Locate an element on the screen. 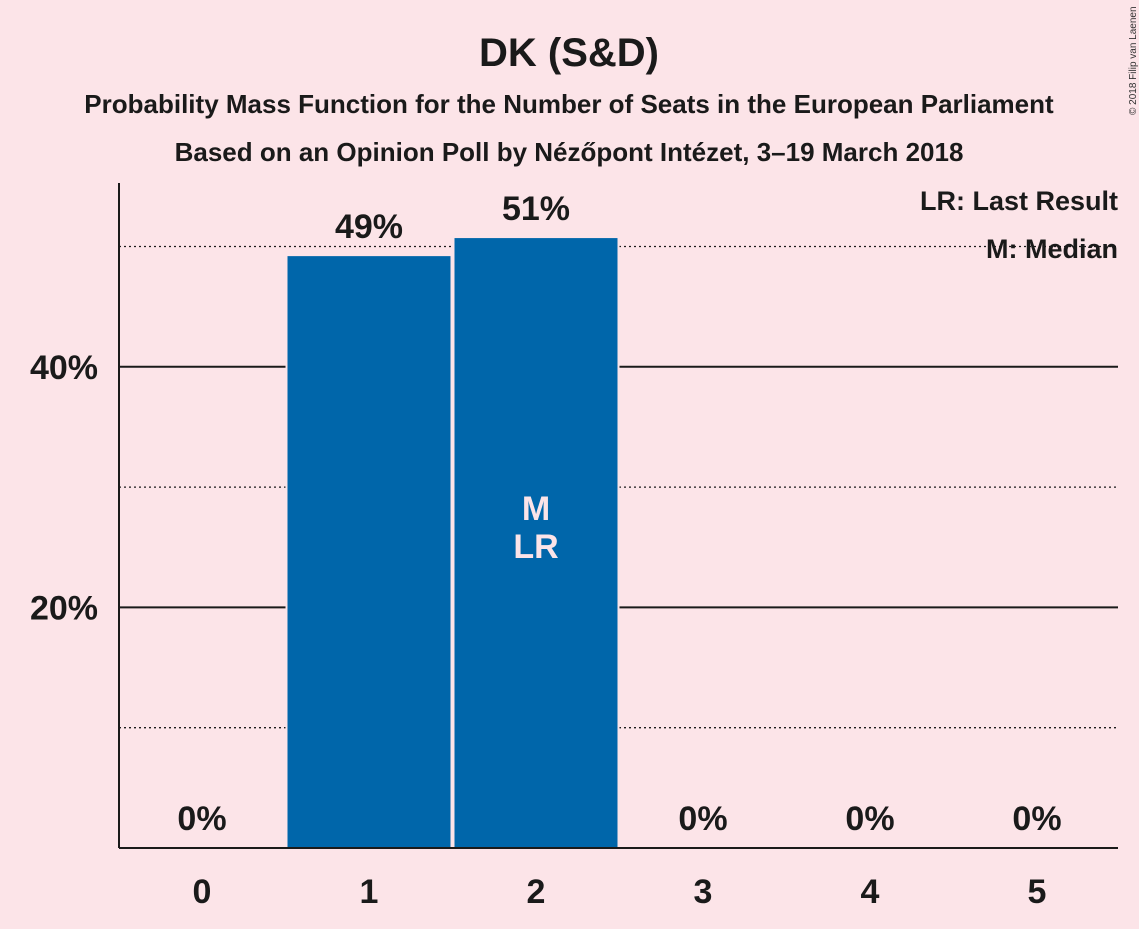 This screenshot has width=1139, height=929. data-label: 51% is located at coordinates (536, 209).